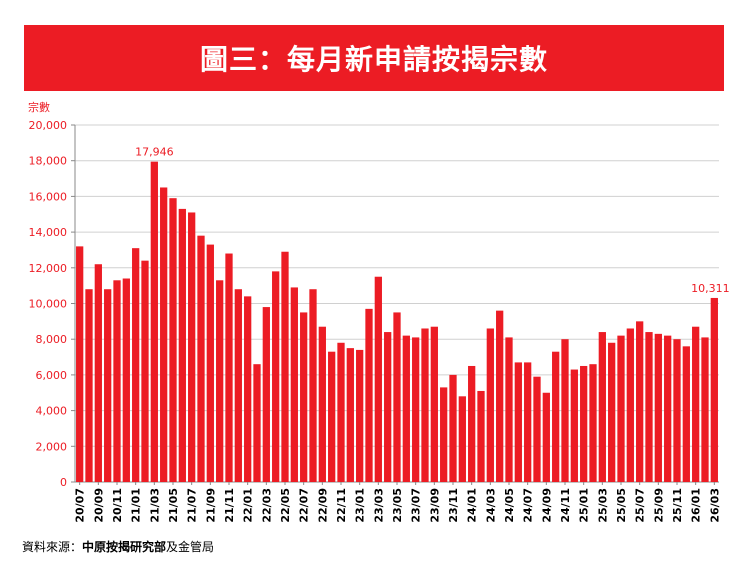  Describe the element at coordinates (63, 482) in the screenshot. I see `y-tick-label: 0` at that location.